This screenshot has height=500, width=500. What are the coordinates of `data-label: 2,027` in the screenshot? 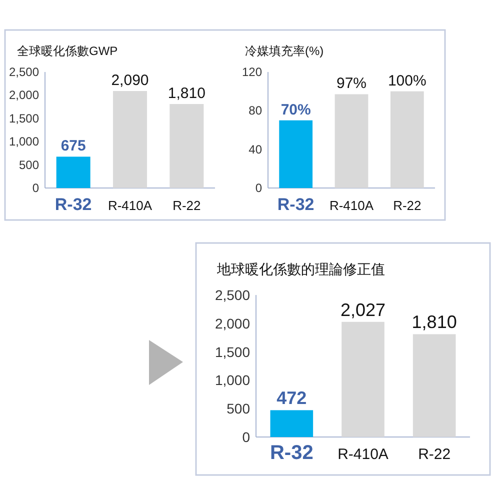 It's located at (363, 310).